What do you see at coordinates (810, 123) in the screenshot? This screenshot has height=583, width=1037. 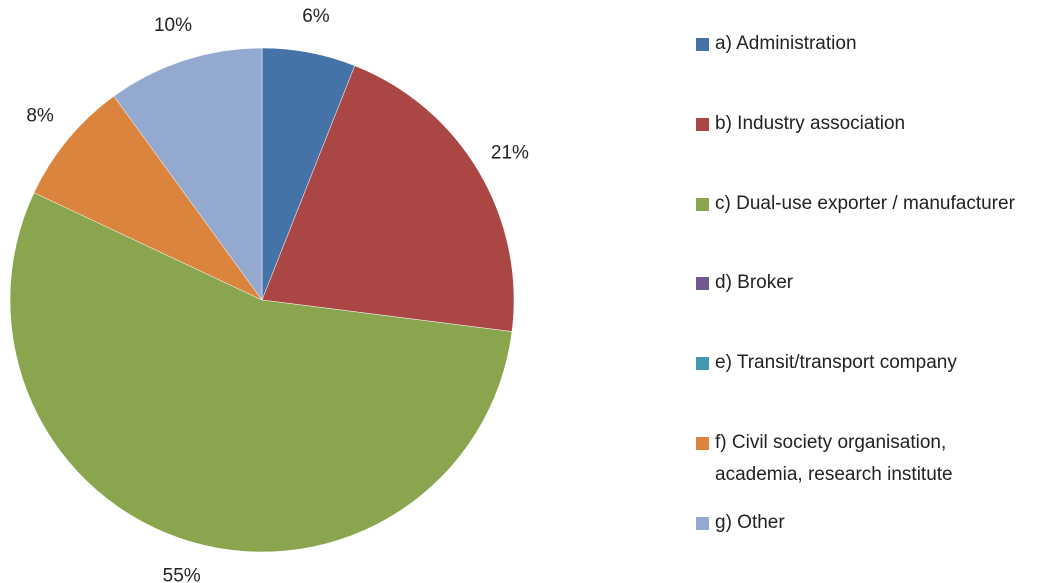 I see `legend-label: b) Industry association` at bounding box center [810, 123].